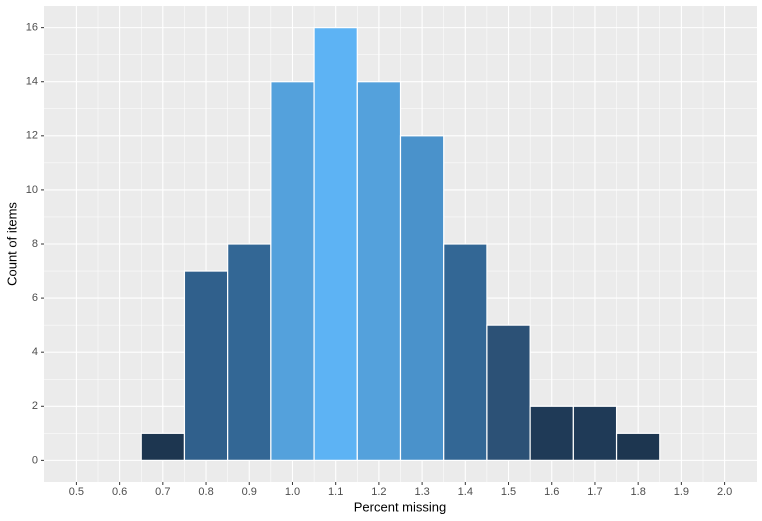 This screenshot has width=762, height=521. What do you see at coordinates (638, 492) in the screenshot?
I see `x-tick-label: 1.8` at bounding box center [638, 492].